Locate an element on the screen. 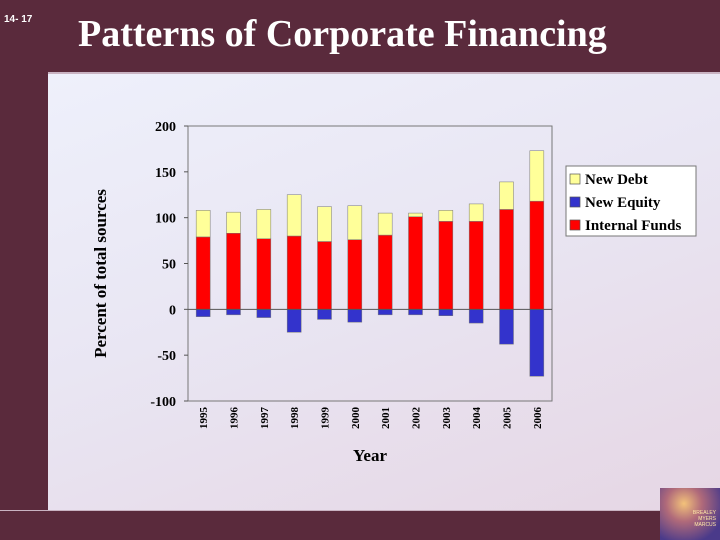 The image size is (720, 540). logo-line: MARCUS is located at coordinates (705, 525).